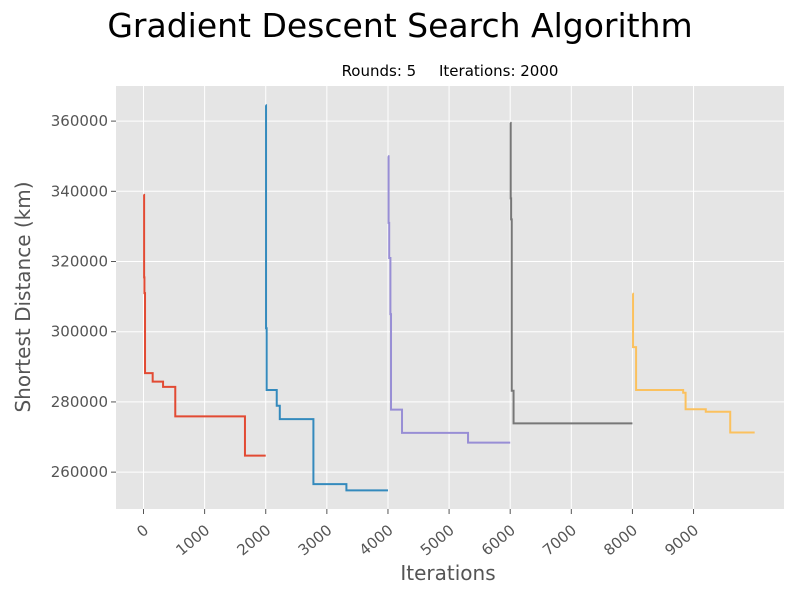 Image resolution: width=800 pixels, height=600 pixels. What do you see at coordinates (376, 540) in the screenshot?
I see `x-tick-label: 4000` at bounding box center [376, 540].